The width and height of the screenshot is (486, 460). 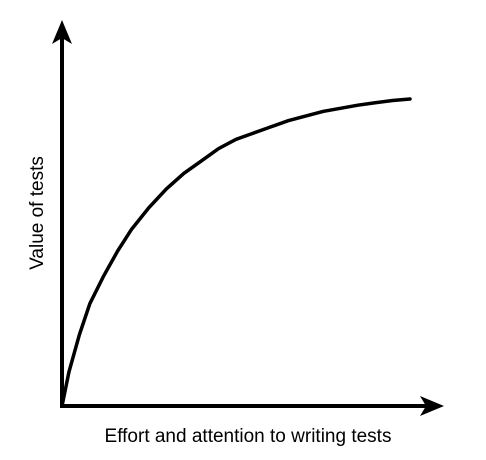 What do you see at coordinates (37, 213) in the screenshot?
I see `y-axis-label: Value of tests` at bounding box center [37, 213].